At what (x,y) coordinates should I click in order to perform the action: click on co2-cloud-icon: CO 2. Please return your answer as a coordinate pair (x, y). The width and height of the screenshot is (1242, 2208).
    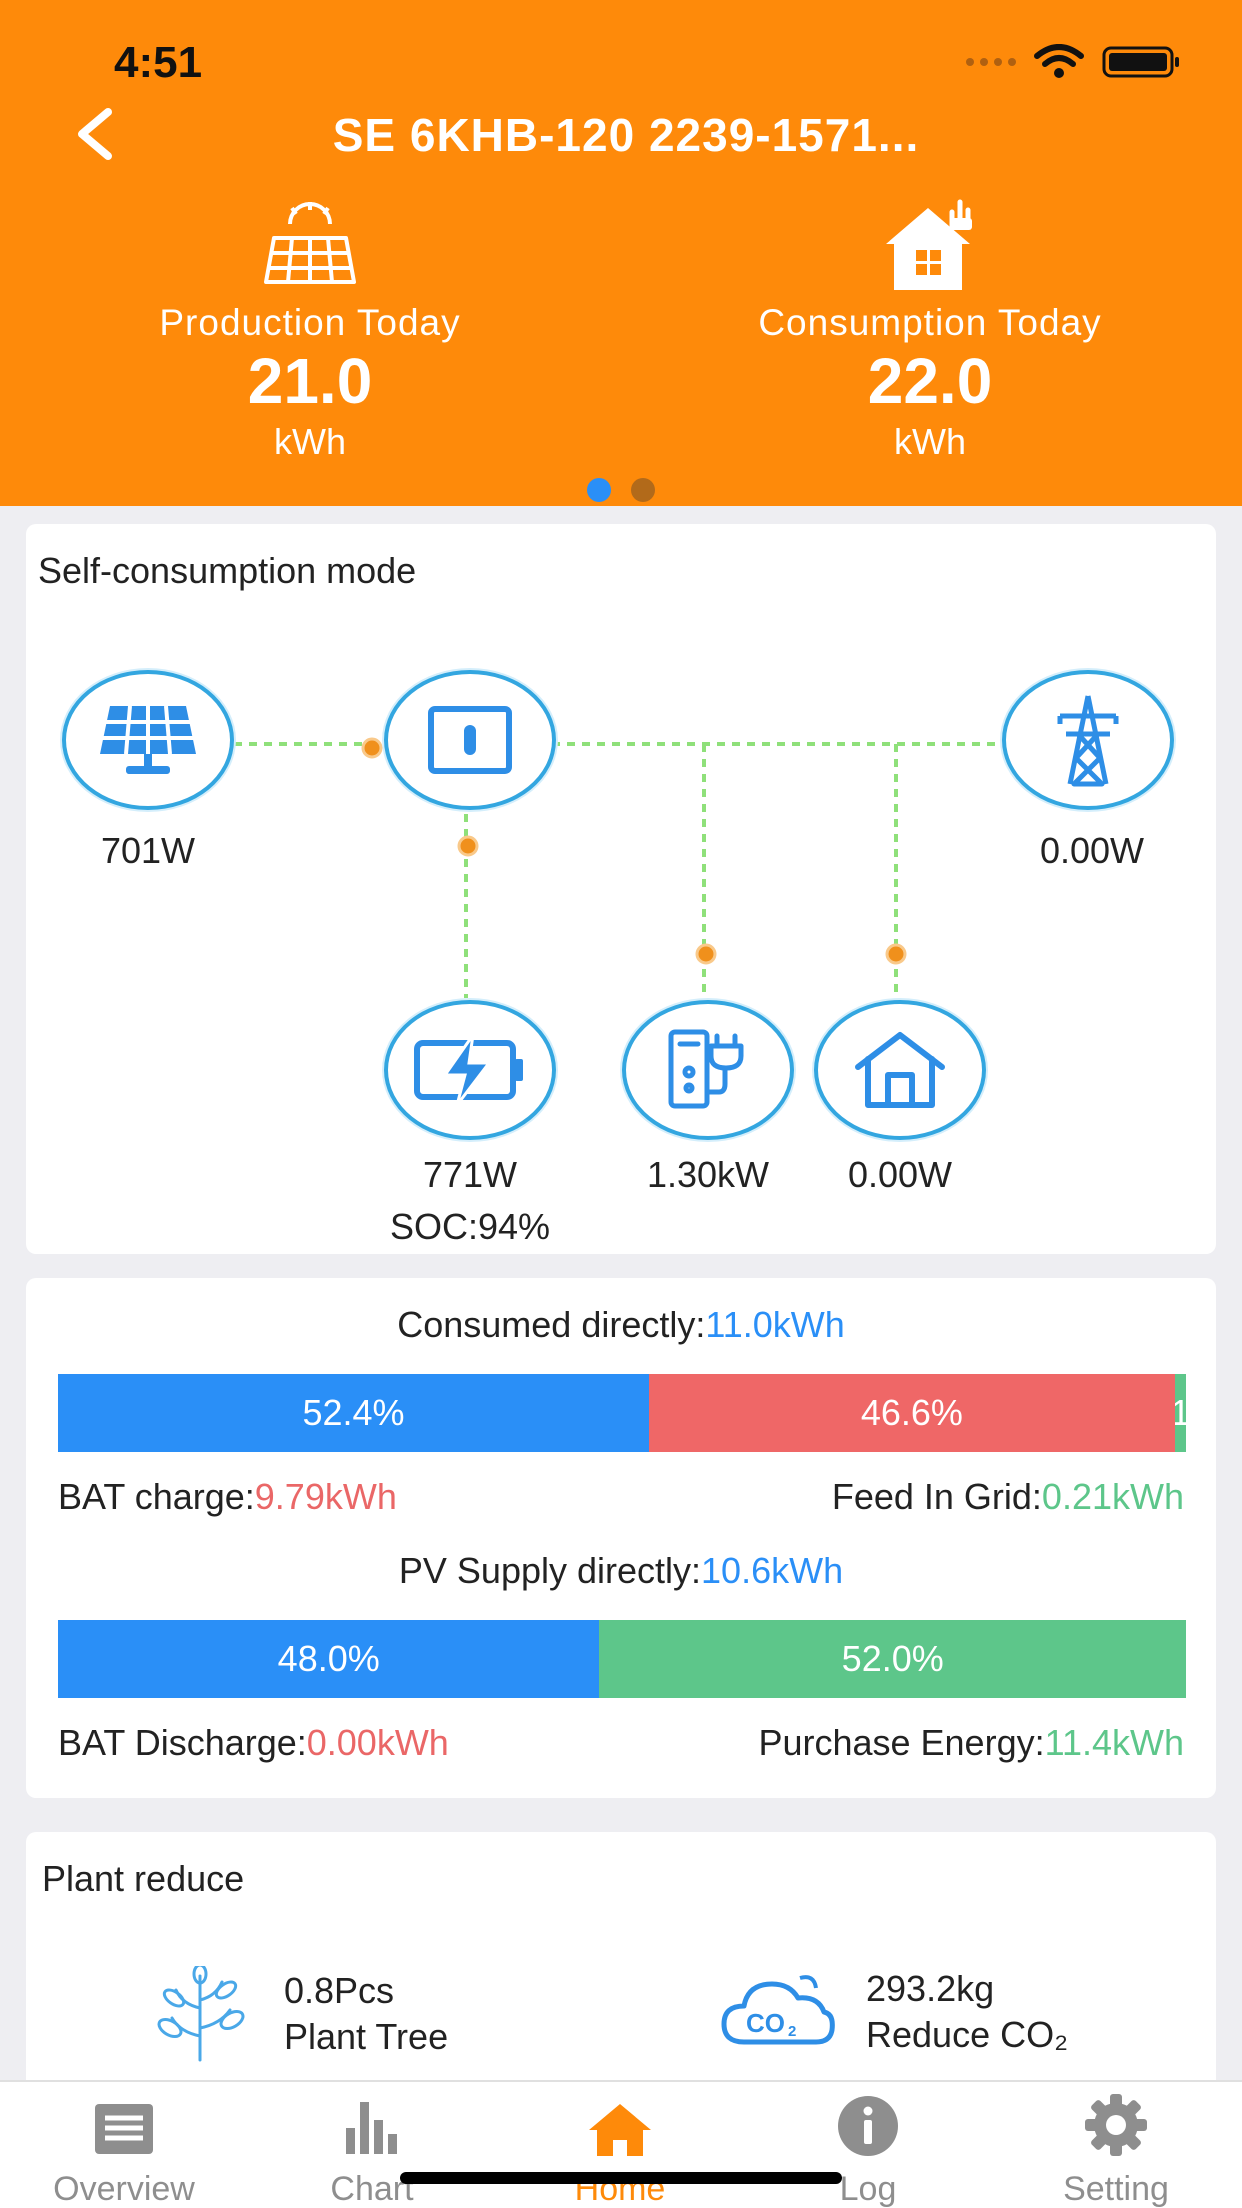
    Looking at the image, I should click on (778, 2010).